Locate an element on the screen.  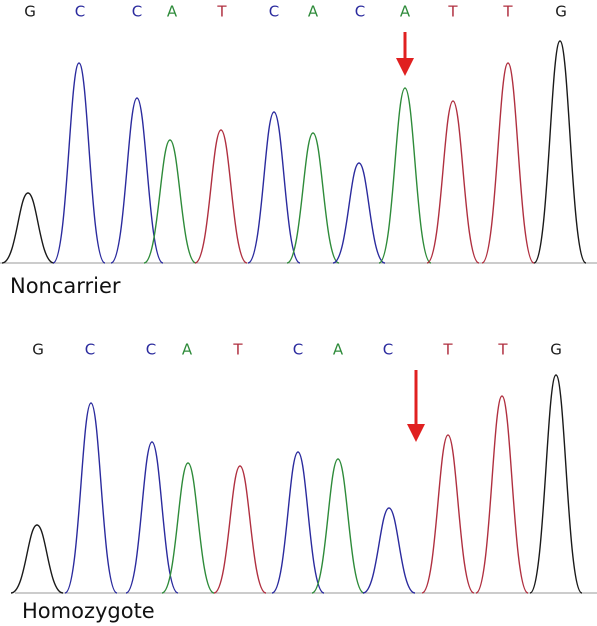
panel-label: Homozygote is located at coordinates (88, 611).